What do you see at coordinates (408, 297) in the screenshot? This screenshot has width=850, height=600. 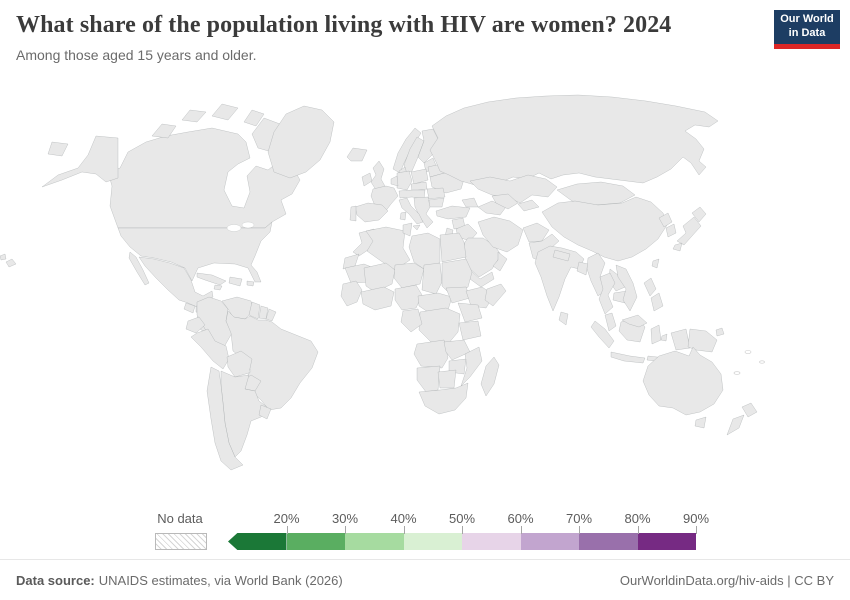 I see `region-nigeria: Nigeria — 60-70%` at bounding box center [408, 297].